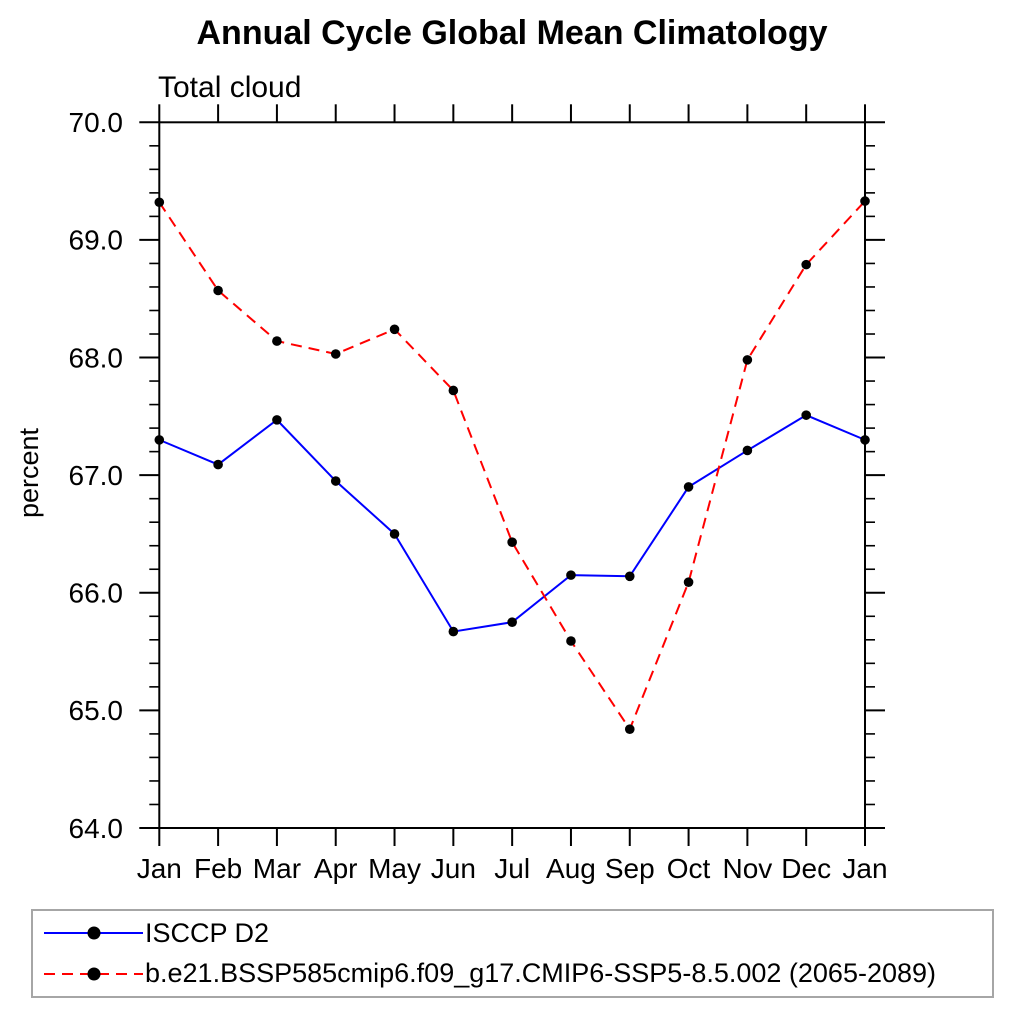  What do you see at coordinates (806, 868) in the screenshot?
I see `x-tick-label: Dec` at bounding box center [806, 868].